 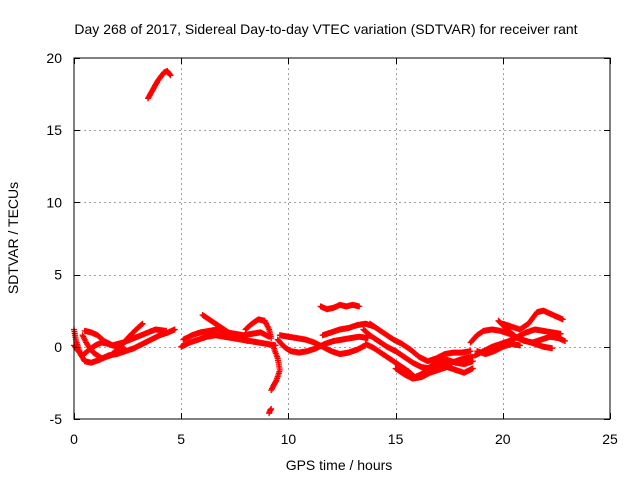 What do you see at coordinates (258, 329) in the screenshot?
I see `series-arc-h` at bounding box center [258, 329].